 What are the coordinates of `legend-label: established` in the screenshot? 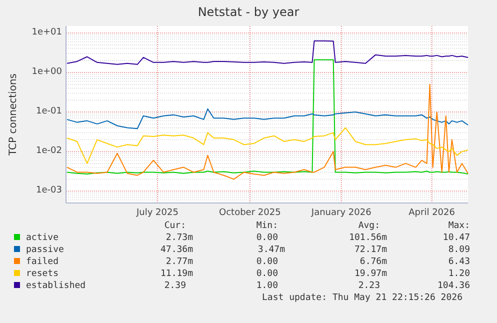 It's located at (56, 286).